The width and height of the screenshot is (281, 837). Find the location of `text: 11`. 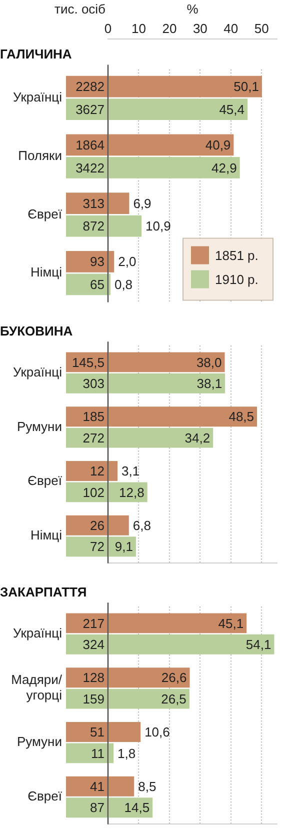

text: 11 is located at coordinates (97, 753).